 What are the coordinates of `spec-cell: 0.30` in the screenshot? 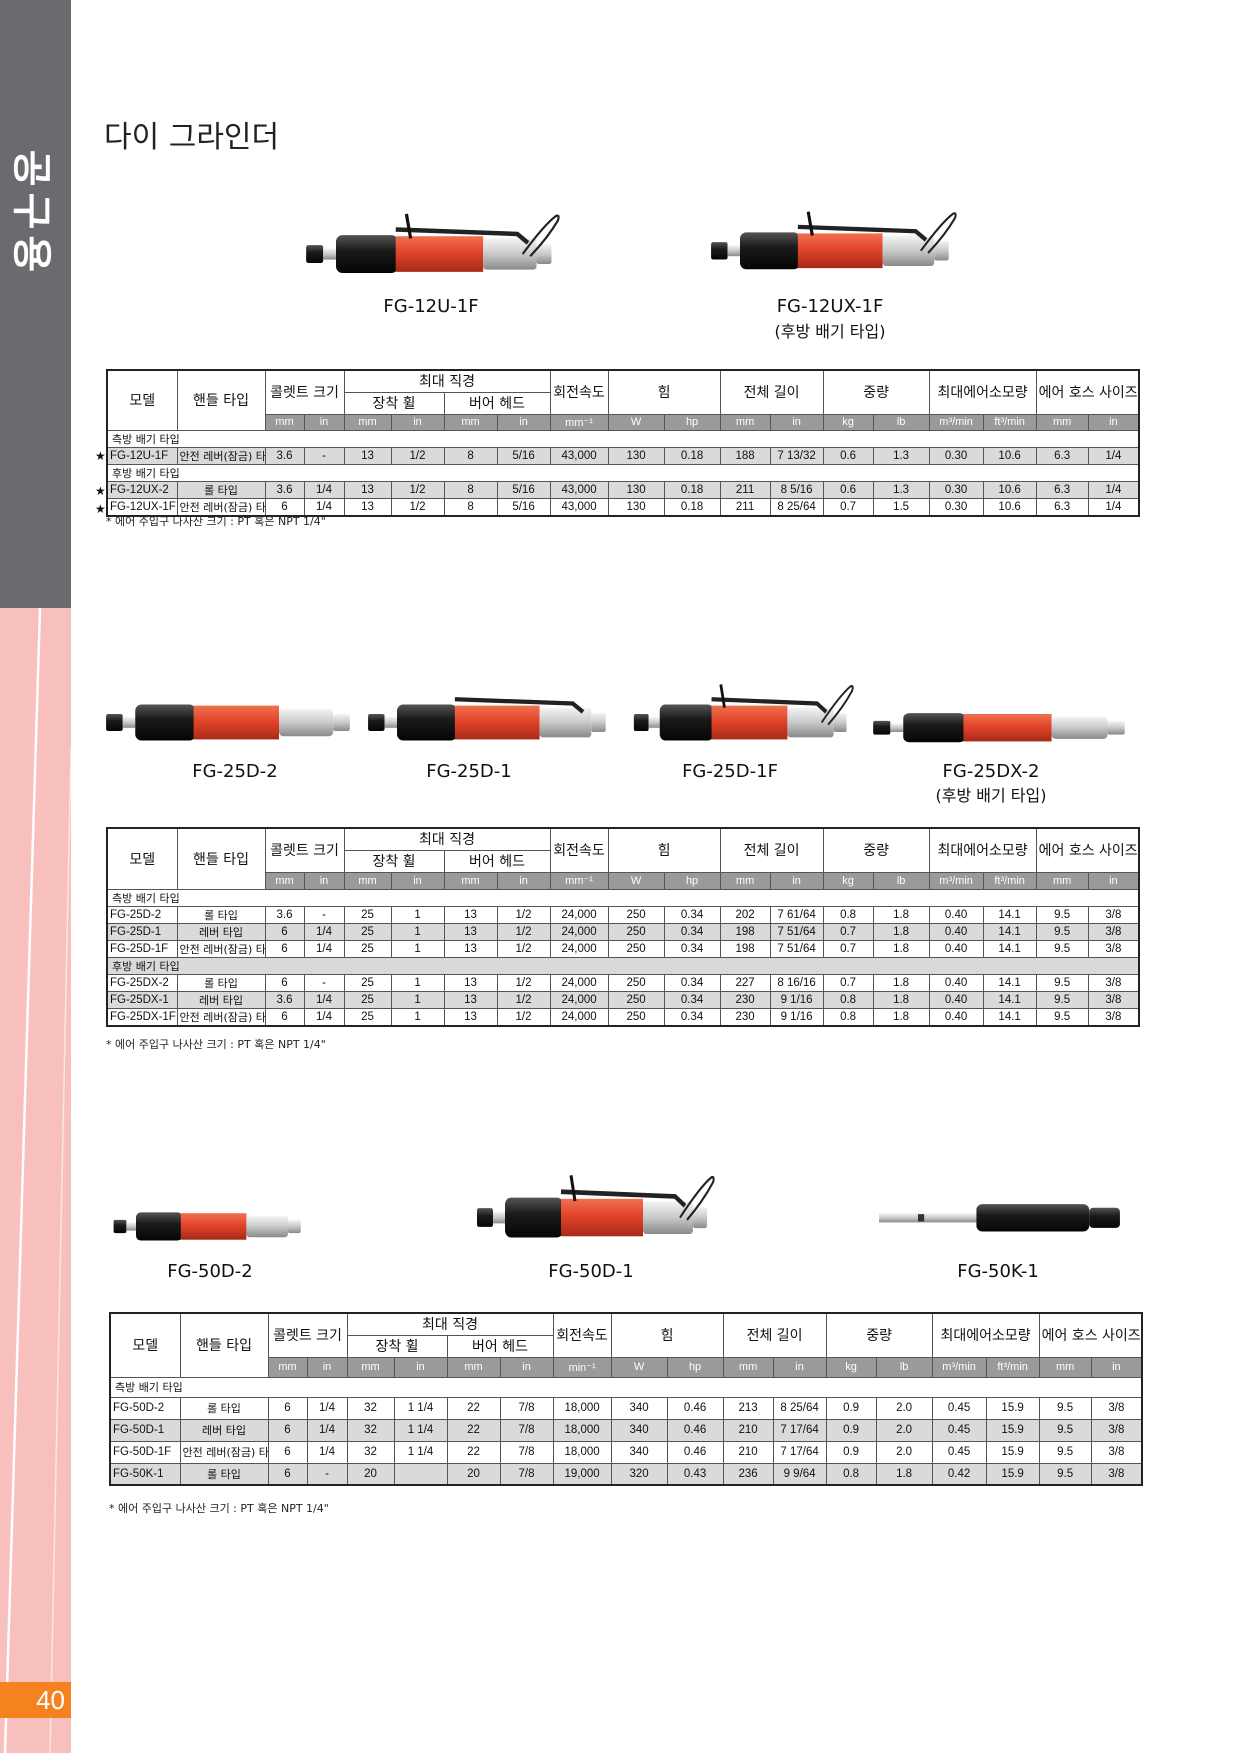 It's located at (956, 506).